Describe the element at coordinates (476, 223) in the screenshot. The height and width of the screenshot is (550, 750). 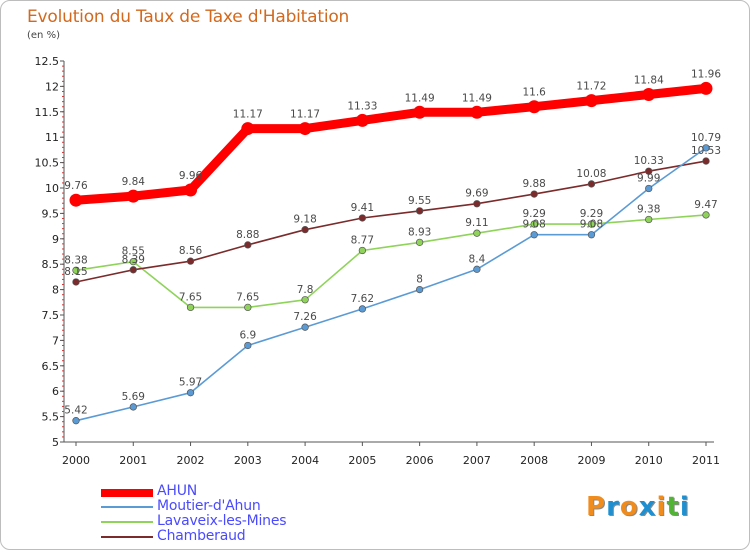
I see `data-label: 9.11` at that location.